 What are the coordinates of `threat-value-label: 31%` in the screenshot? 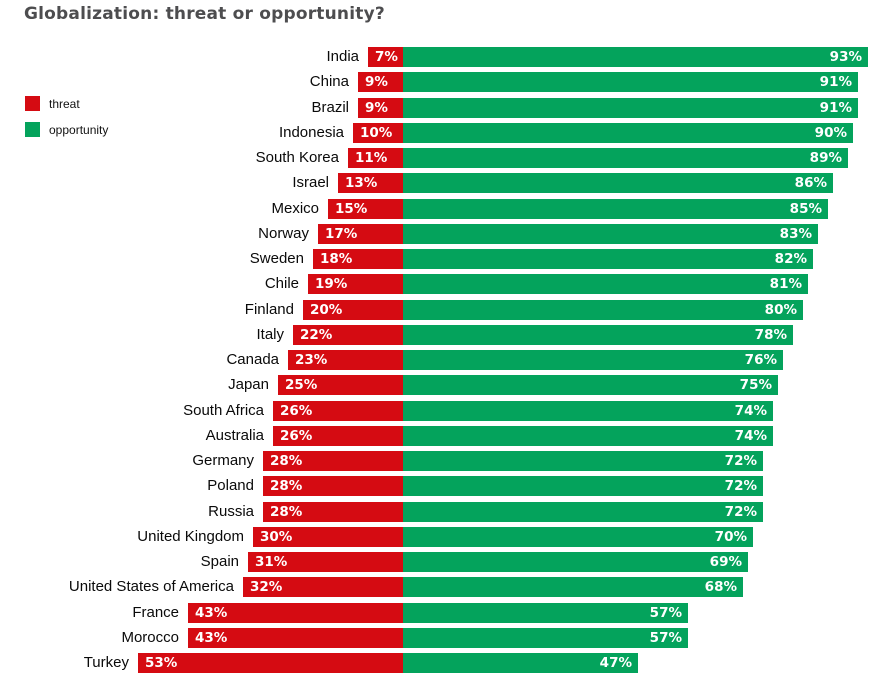 It's located at (271, 562).